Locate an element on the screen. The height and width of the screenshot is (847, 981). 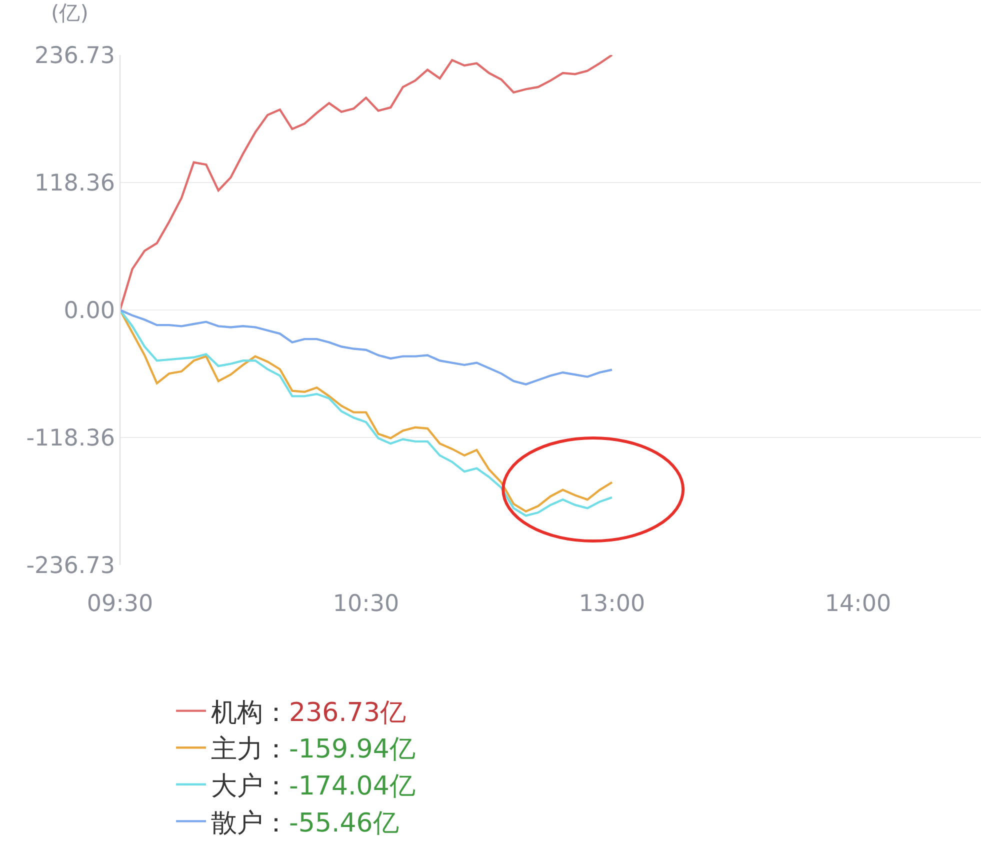
y-tick-label: 236.73 is located at coordinates (74, 56).